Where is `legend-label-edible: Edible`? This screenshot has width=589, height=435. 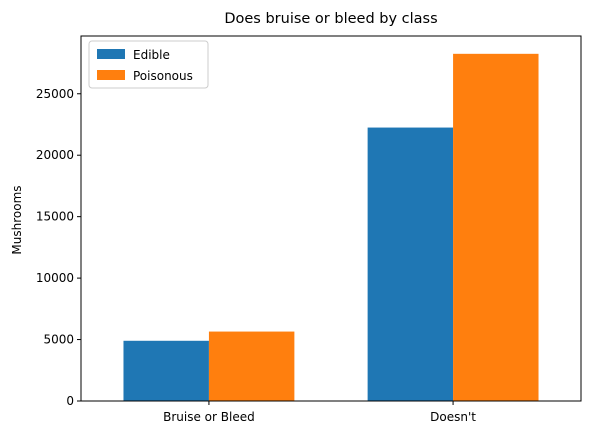
legend-label-edible: Edible is located at coordinates (151, 55).